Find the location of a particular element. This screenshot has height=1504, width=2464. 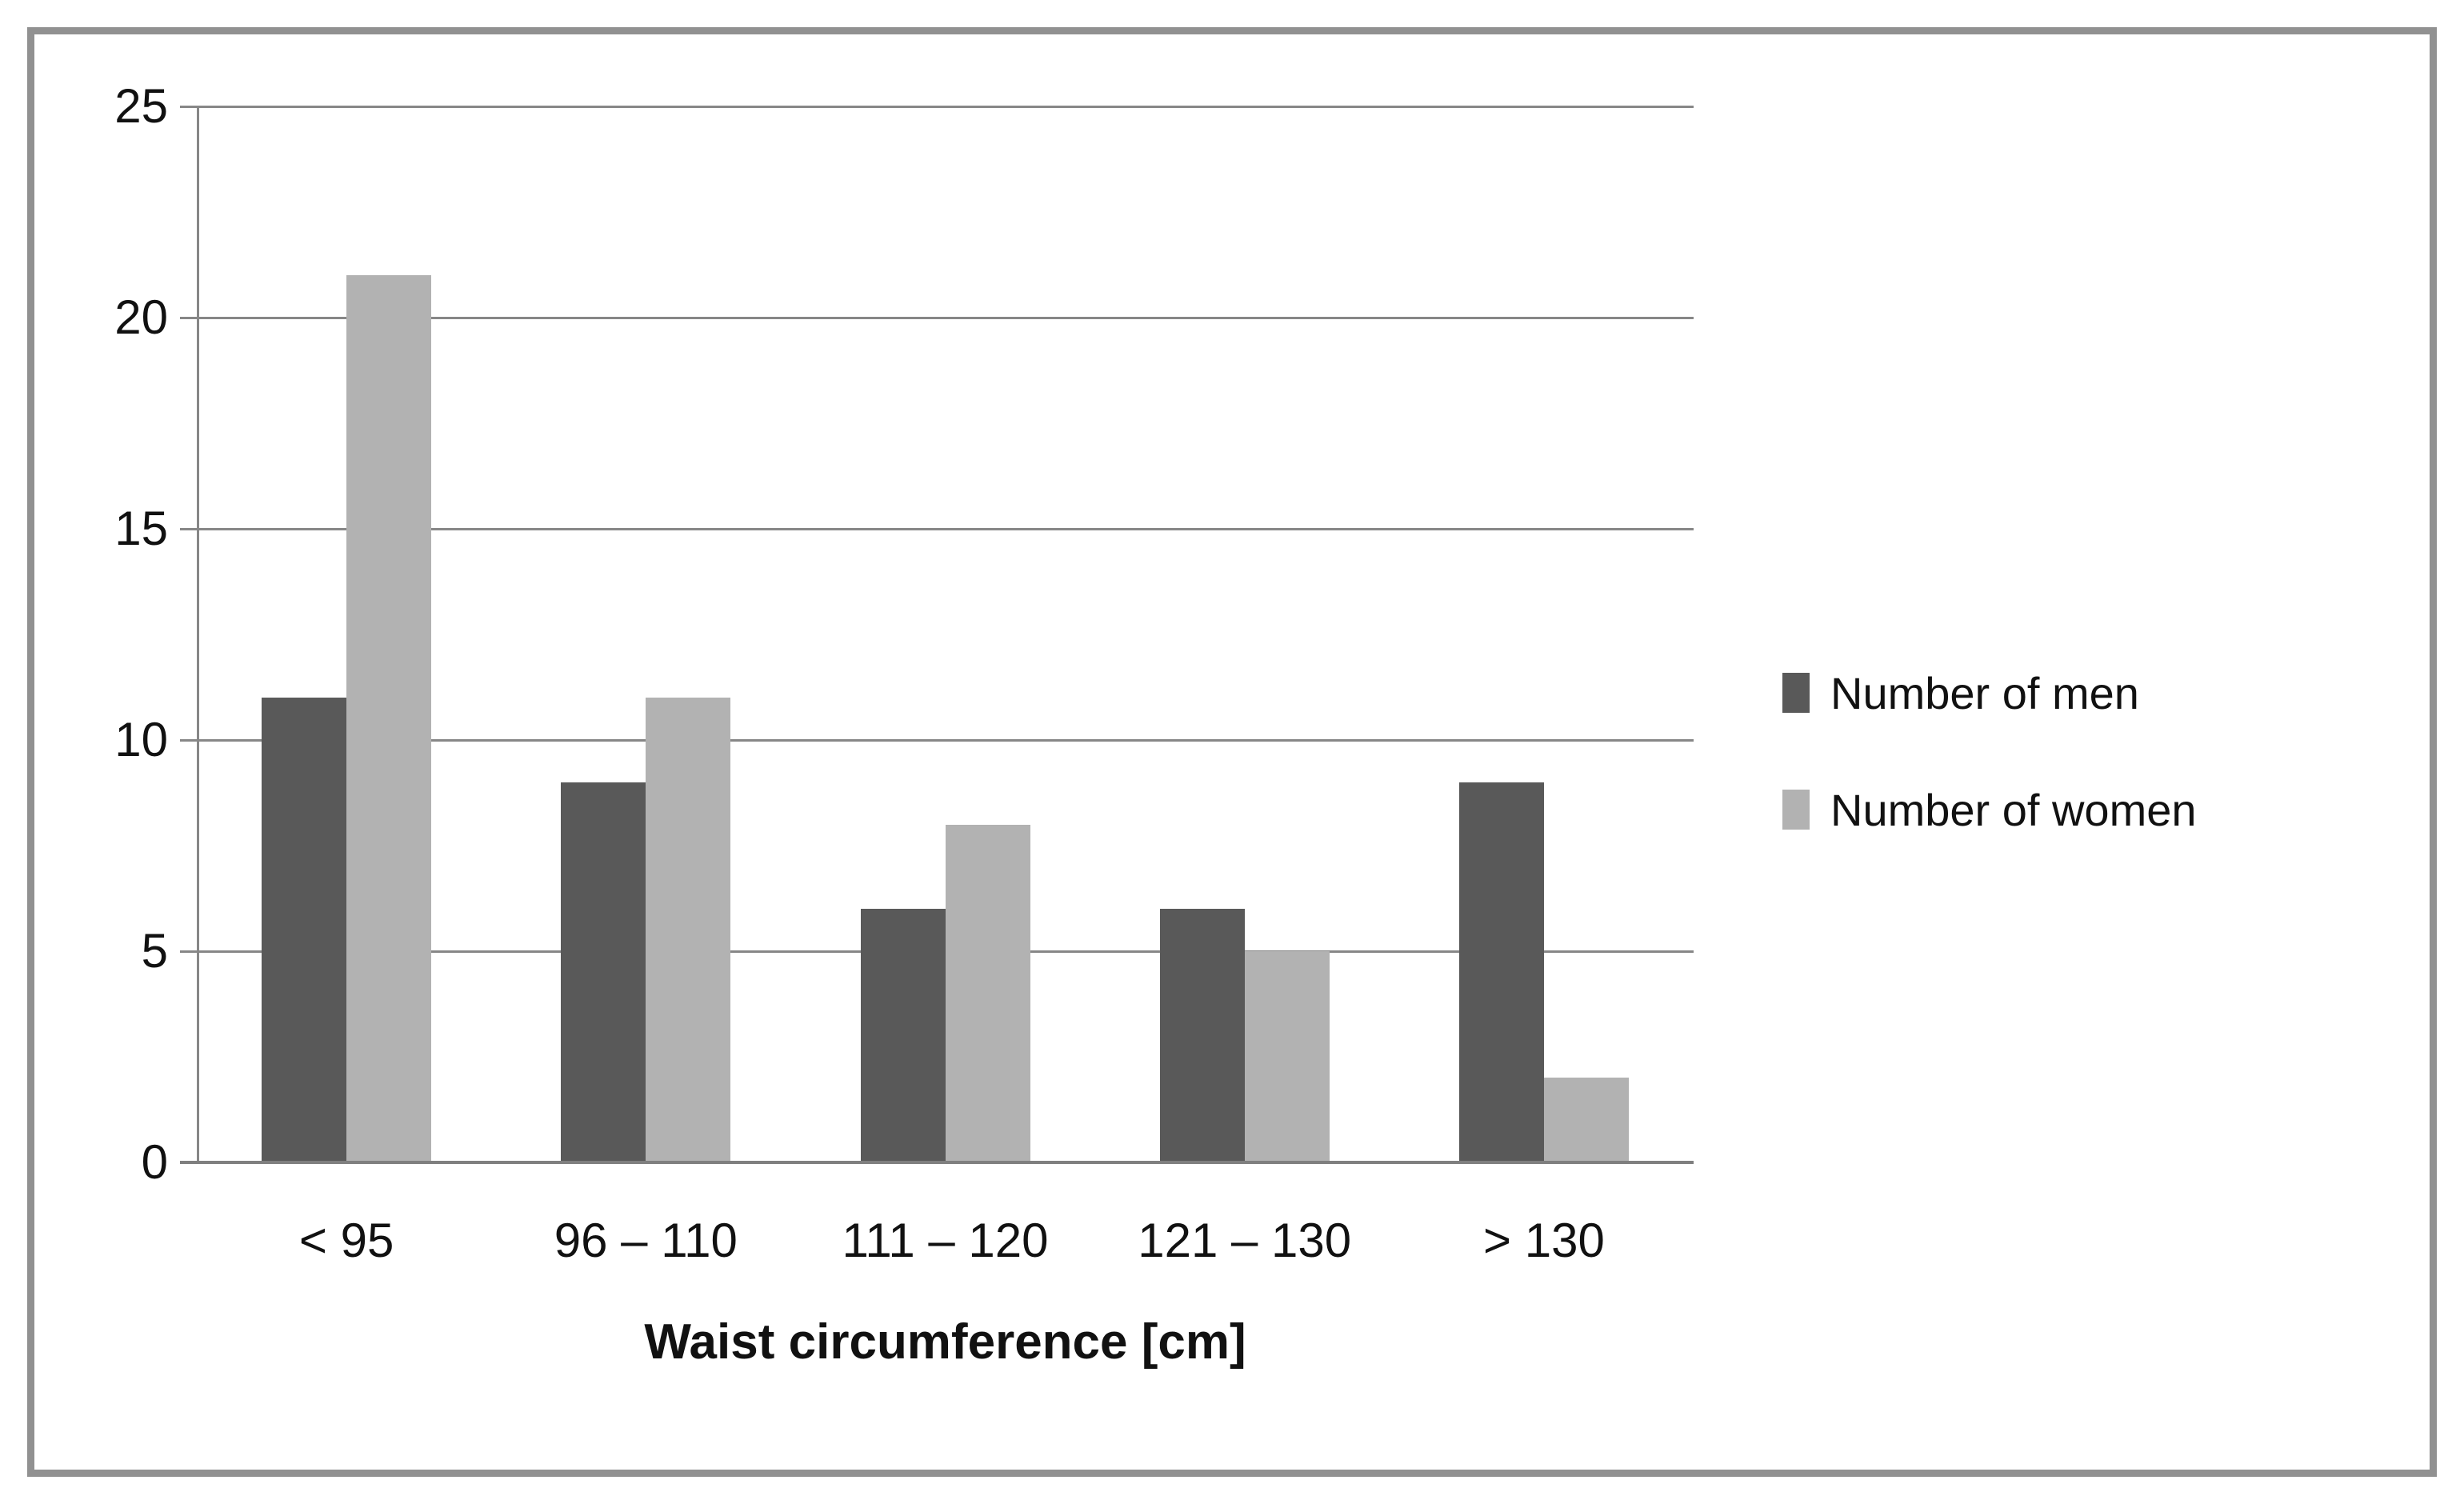

x-axis-category-labels: < 95 96 – 110 111 – 120 121 – 130 > 130 is located at coordinates (945, 1240).